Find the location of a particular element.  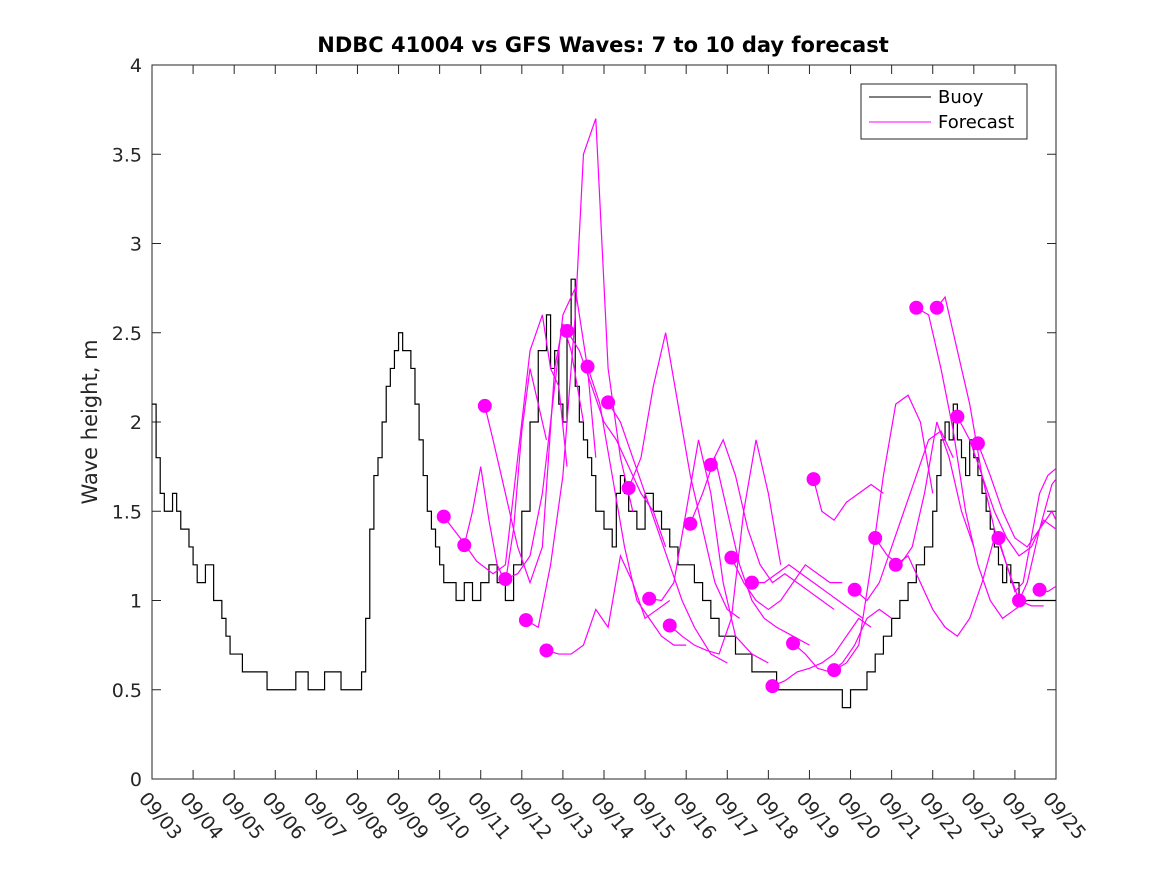

y-tick-label: 0 is located at coordinates (136, 780).